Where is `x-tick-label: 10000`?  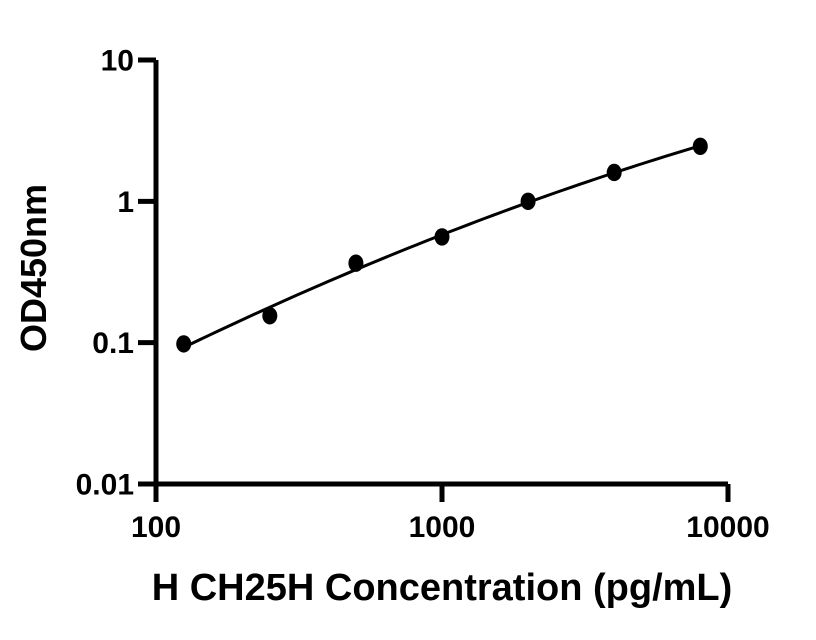
x-tick-label: 10000 is located at coordinates (727, 527).